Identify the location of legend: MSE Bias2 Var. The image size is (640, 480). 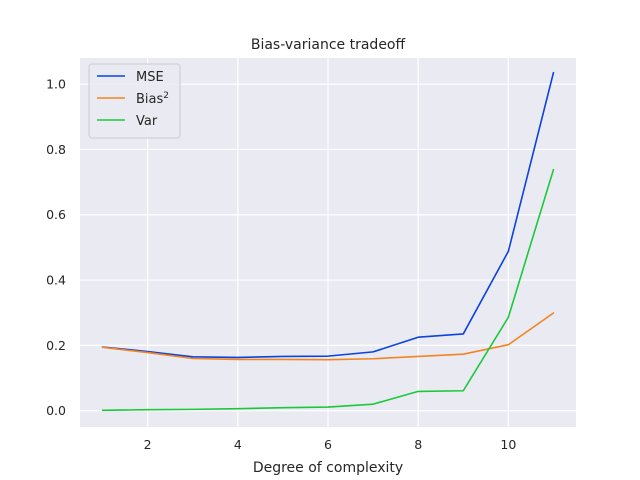
(134, 101).